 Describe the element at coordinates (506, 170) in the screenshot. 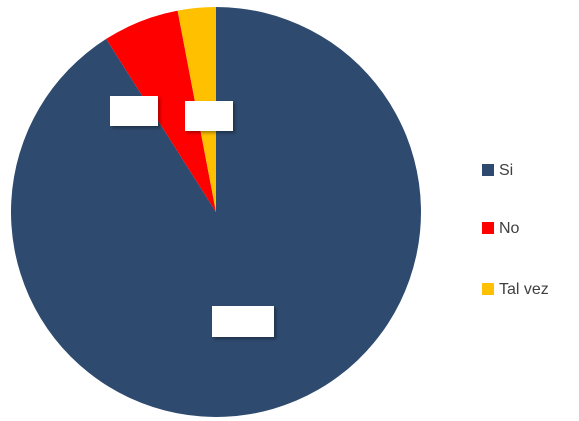

I see `legend-label: Si` at that location.